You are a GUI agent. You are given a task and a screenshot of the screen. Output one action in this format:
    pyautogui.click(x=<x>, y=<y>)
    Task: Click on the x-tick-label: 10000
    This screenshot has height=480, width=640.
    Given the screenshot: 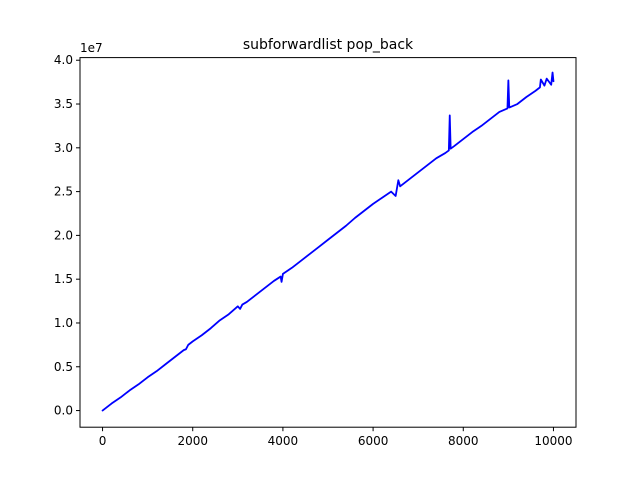 What is the action you would take?
    pyautogui.click(x=553, y=441)
    